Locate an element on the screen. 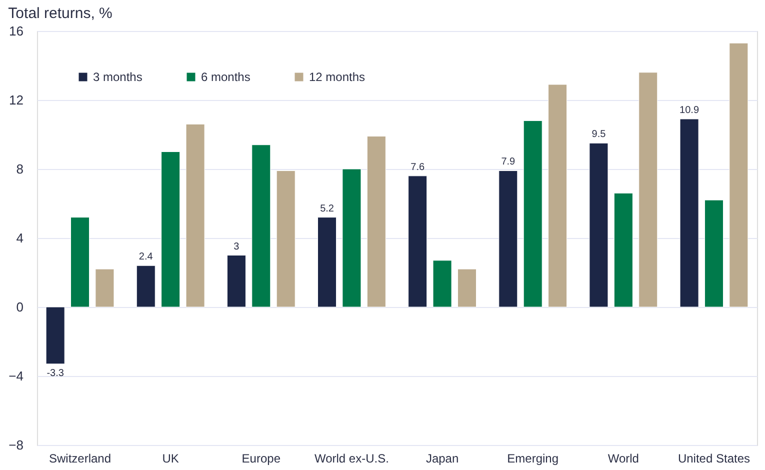 The image size is (765, 470). y-tick-label: −8 is located at coordinates (16, 445).